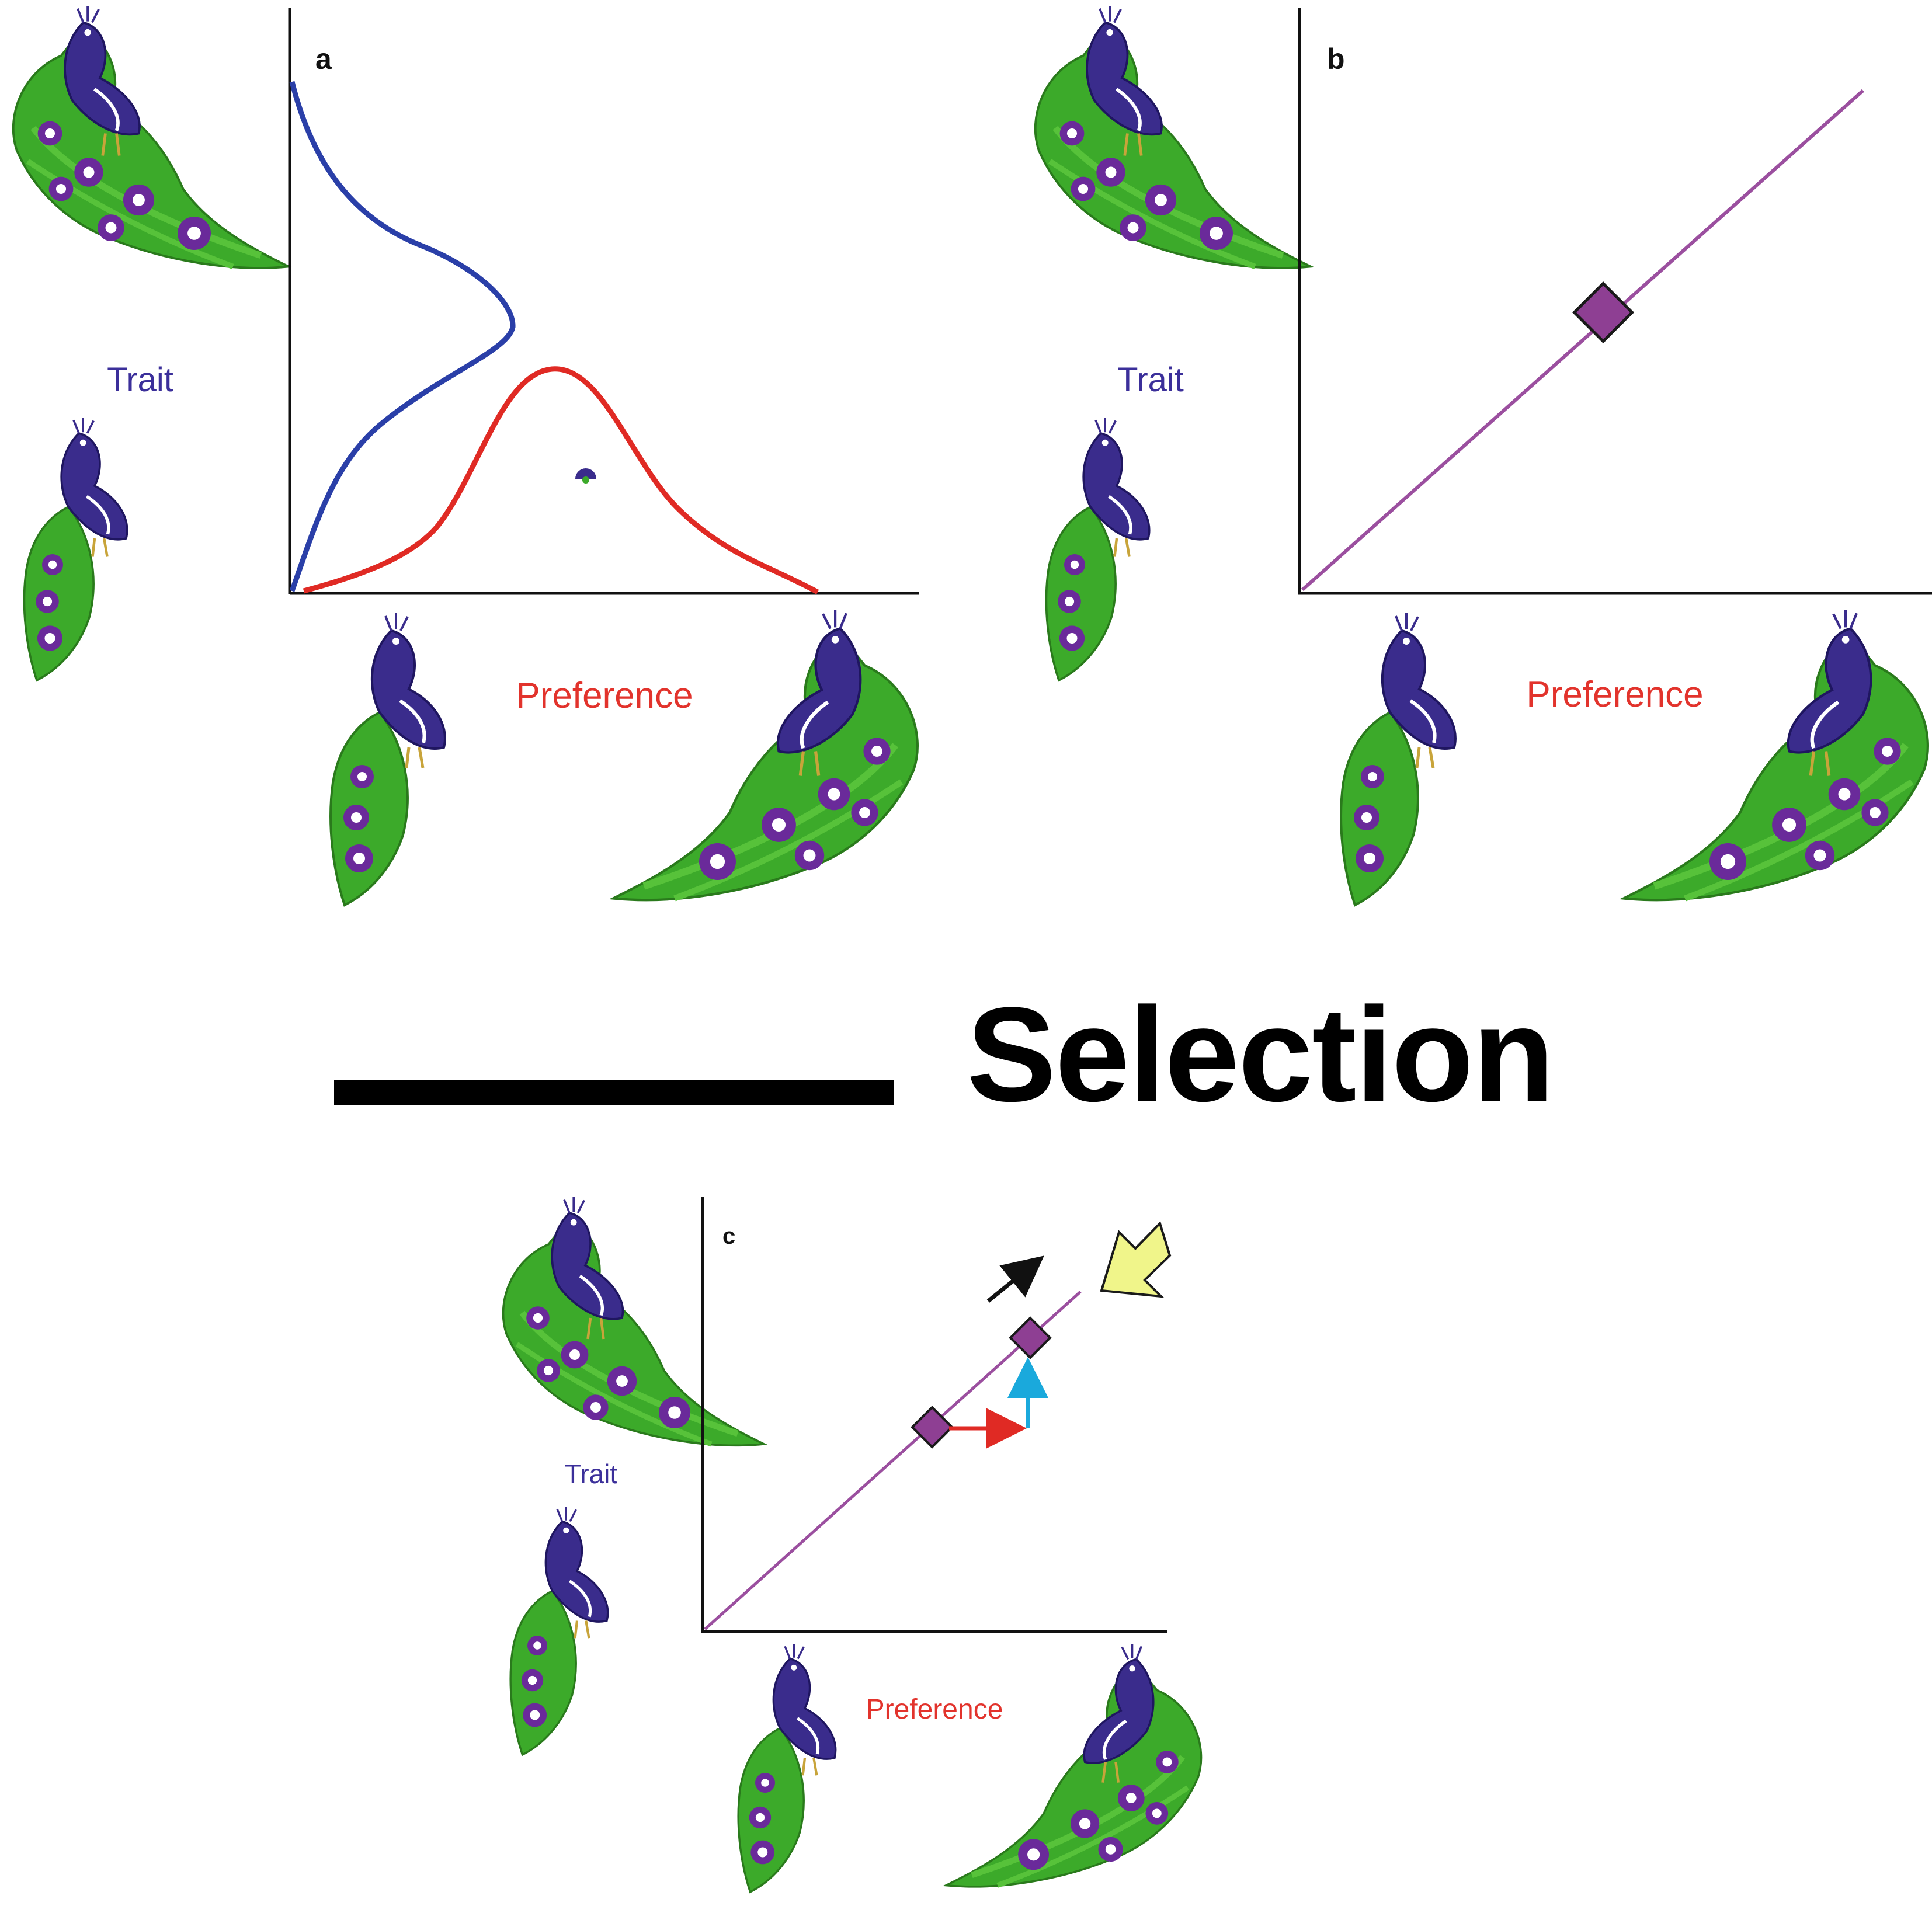  What do you see at coordinates (1260, 1054) in the screenshot?
I see `figure-title: Selection` at bounding box center [1260, 1054].